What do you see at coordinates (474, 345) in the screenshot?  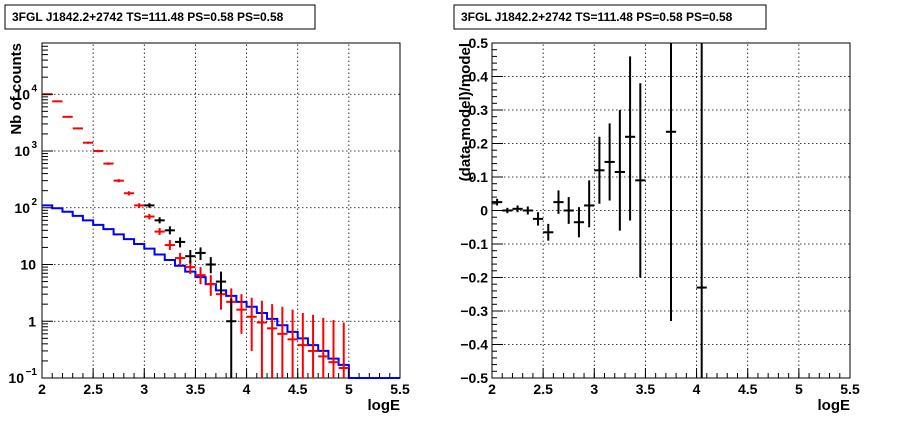 I see `right-y-tick-label: −0.4` at bounding box center [474, 345].